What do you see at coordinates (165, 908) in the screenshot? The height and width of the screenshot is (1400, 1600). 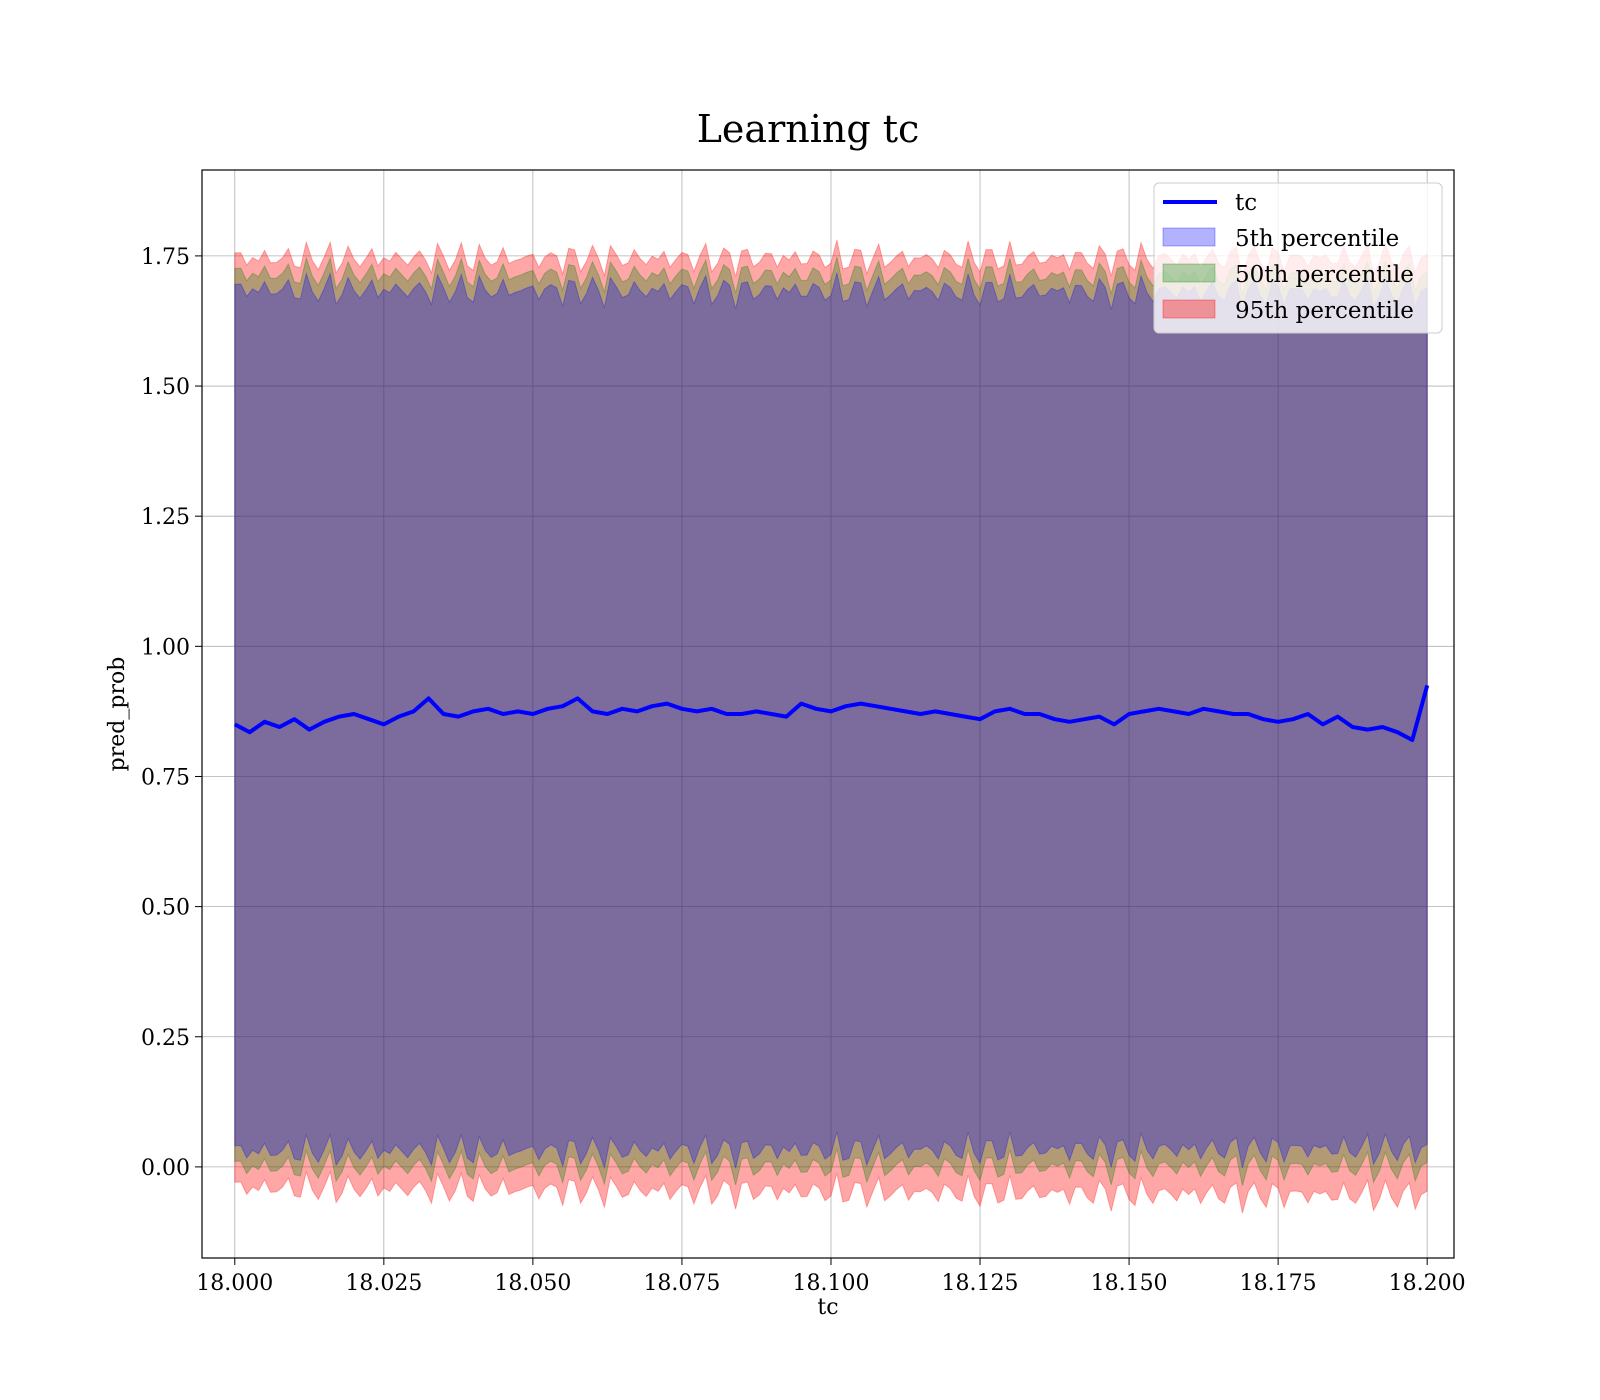 I see `y-tick-label: 0.50` at bounding box center [165, 908].